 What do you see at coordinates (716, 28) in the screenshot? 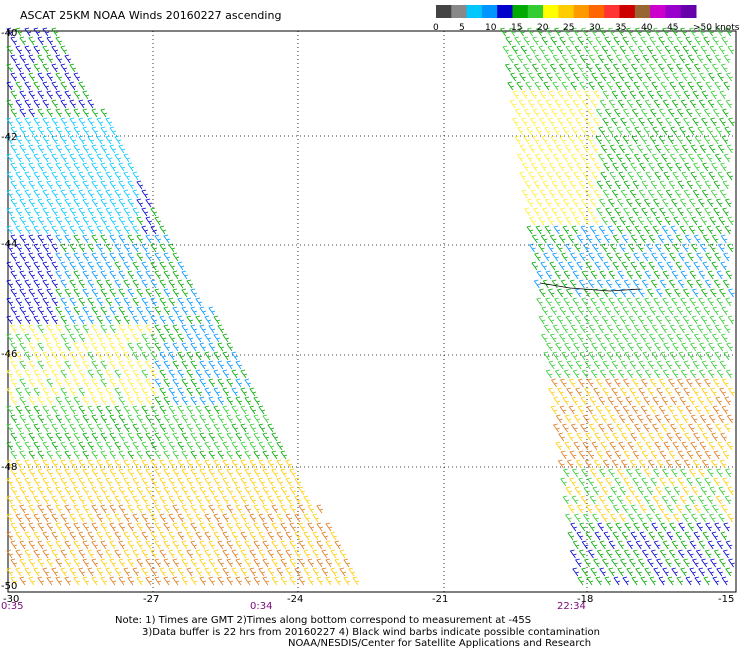
I see `legend-label: >50 knots` at bounding box center [716, 28].